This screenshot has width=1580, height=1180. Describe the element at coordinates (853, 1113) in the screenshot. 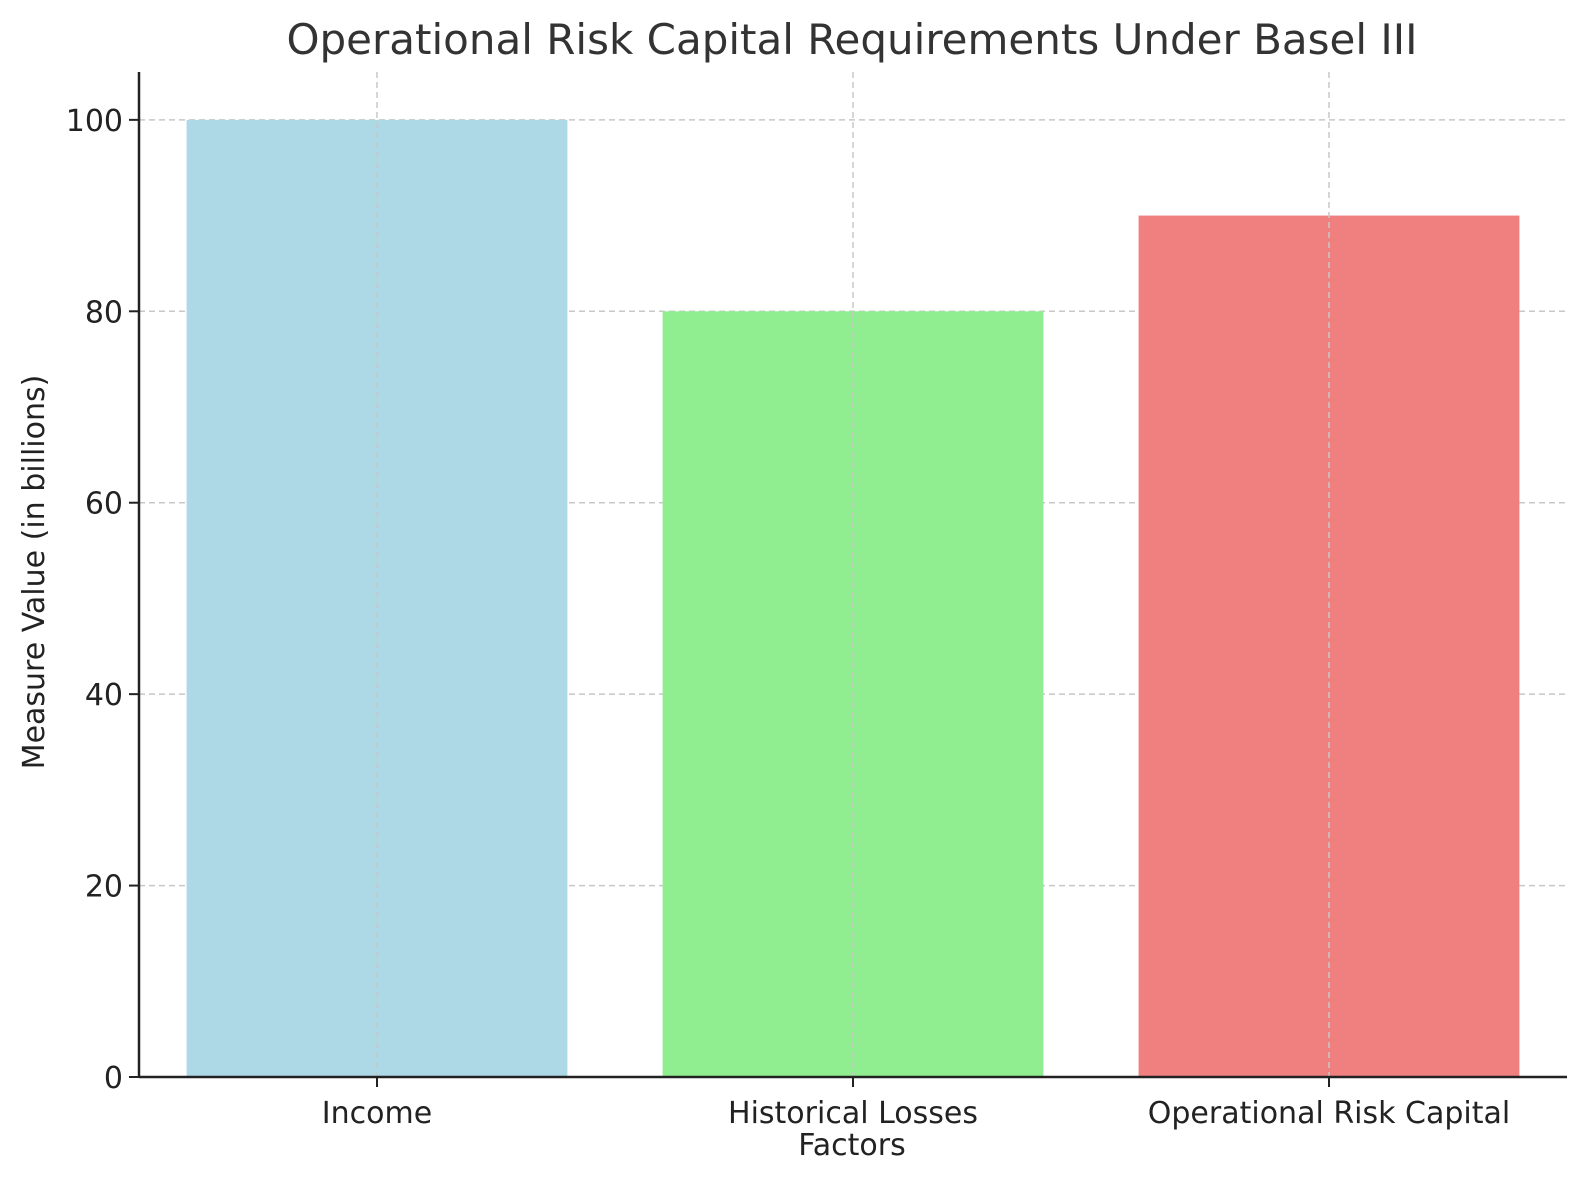

I see `x-tick-label: Historical Losses` at that location.